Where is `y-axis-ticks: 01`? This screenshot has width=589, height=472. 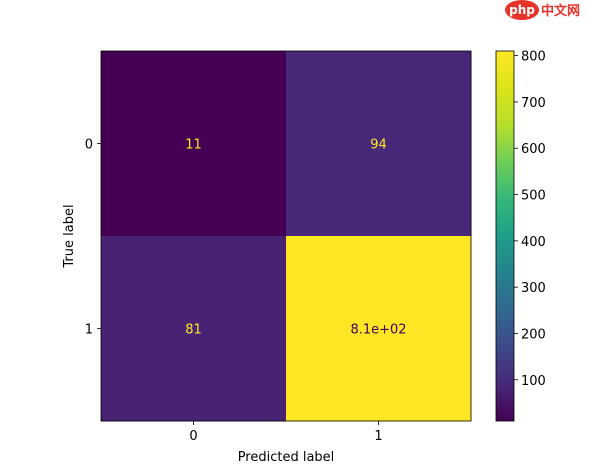 y-axis-ticks: 01 is located at coordinates (93, 238).